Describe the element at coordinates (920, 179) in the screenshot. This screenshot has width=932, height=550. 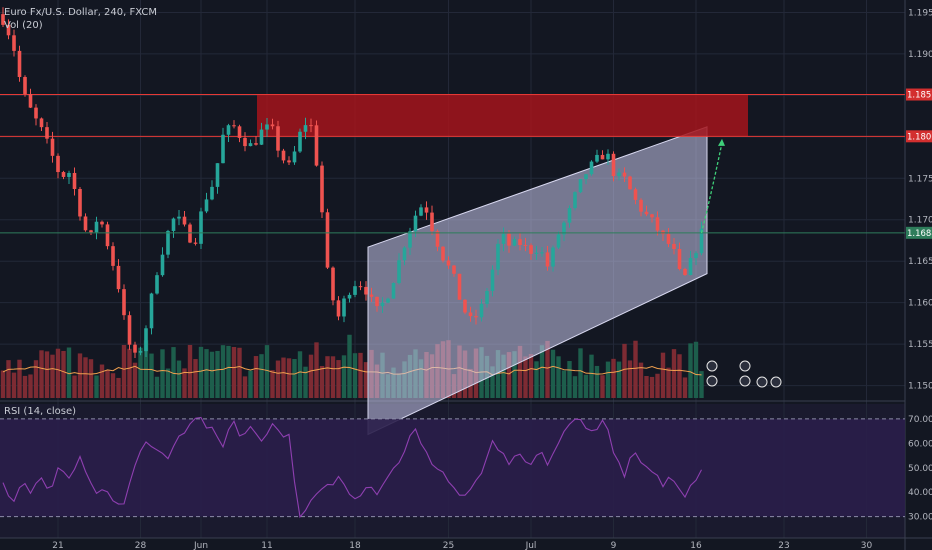
I see `price-tick-label: 1.17500` at that location.